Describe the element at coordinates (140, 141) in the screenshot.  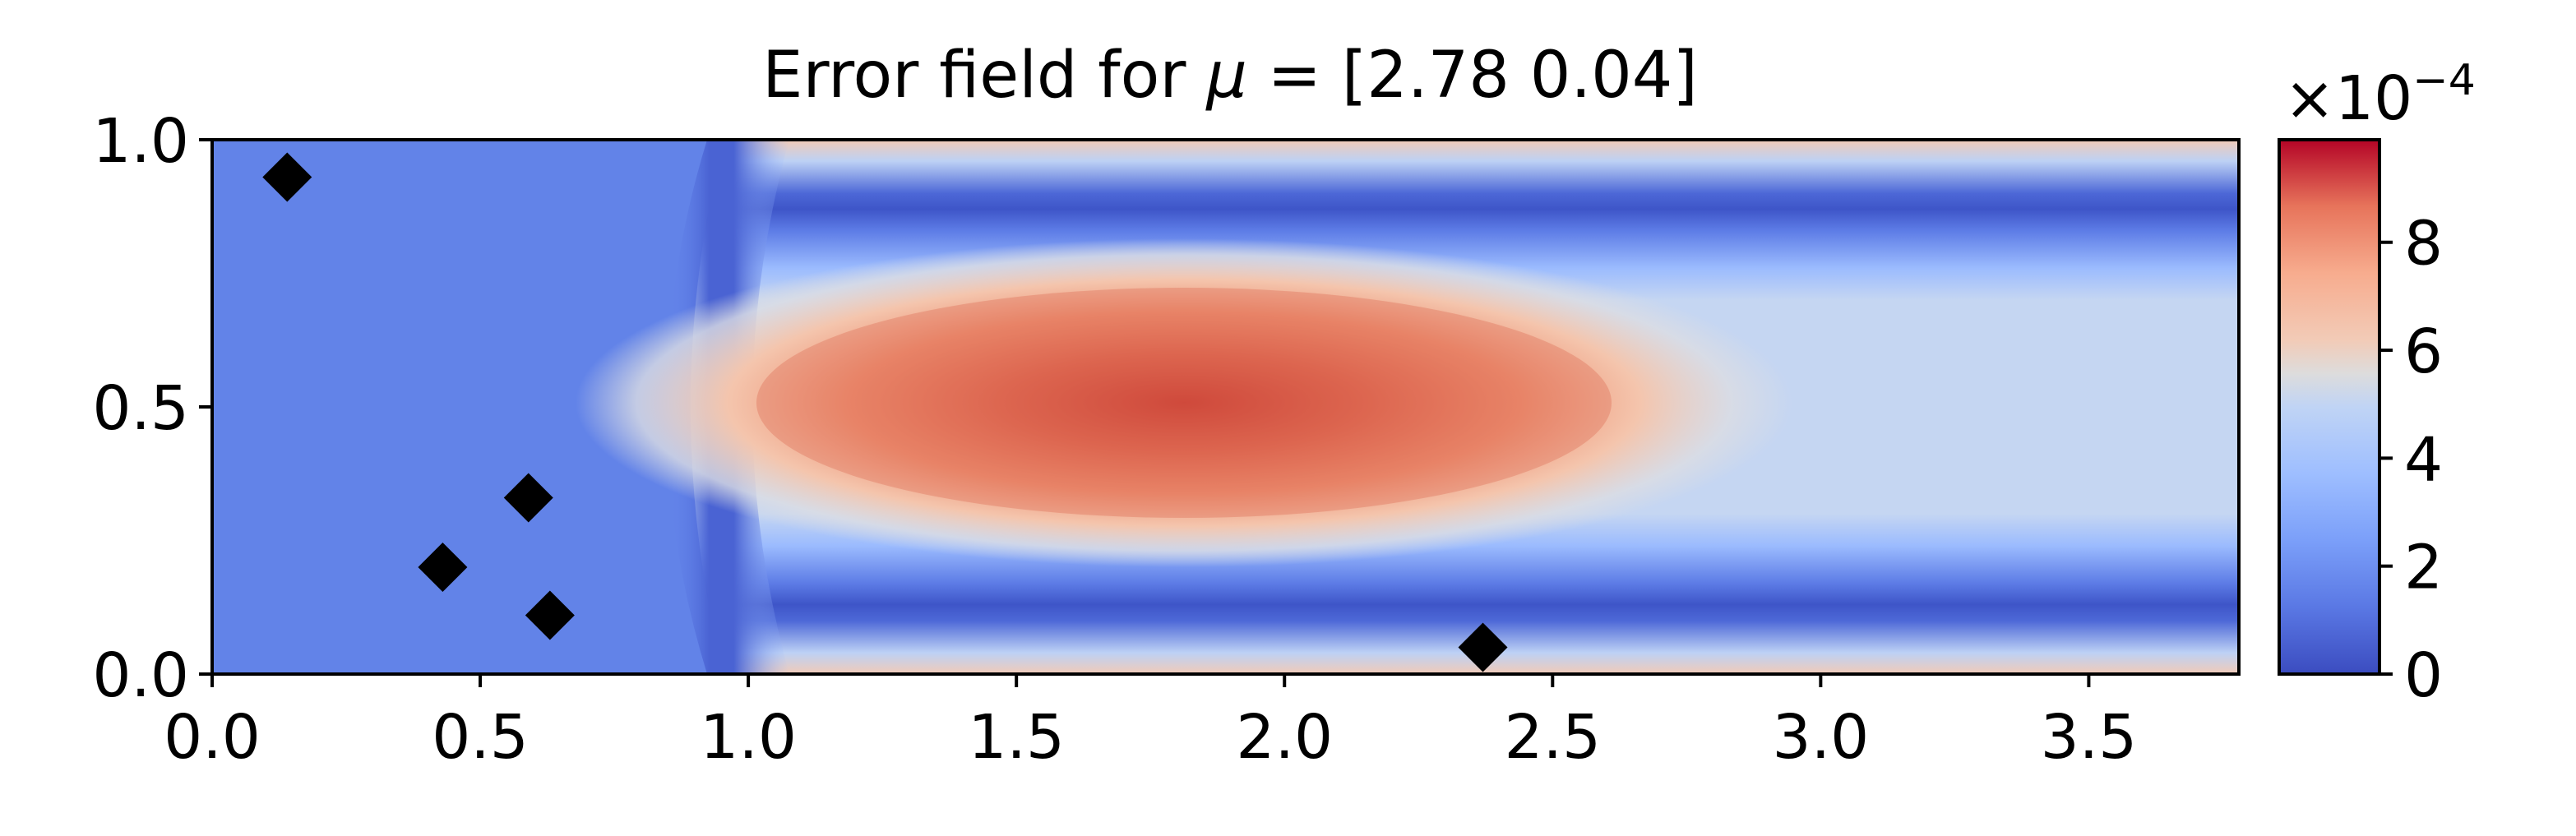
I see `y-tick-label: 1.0` at that location.